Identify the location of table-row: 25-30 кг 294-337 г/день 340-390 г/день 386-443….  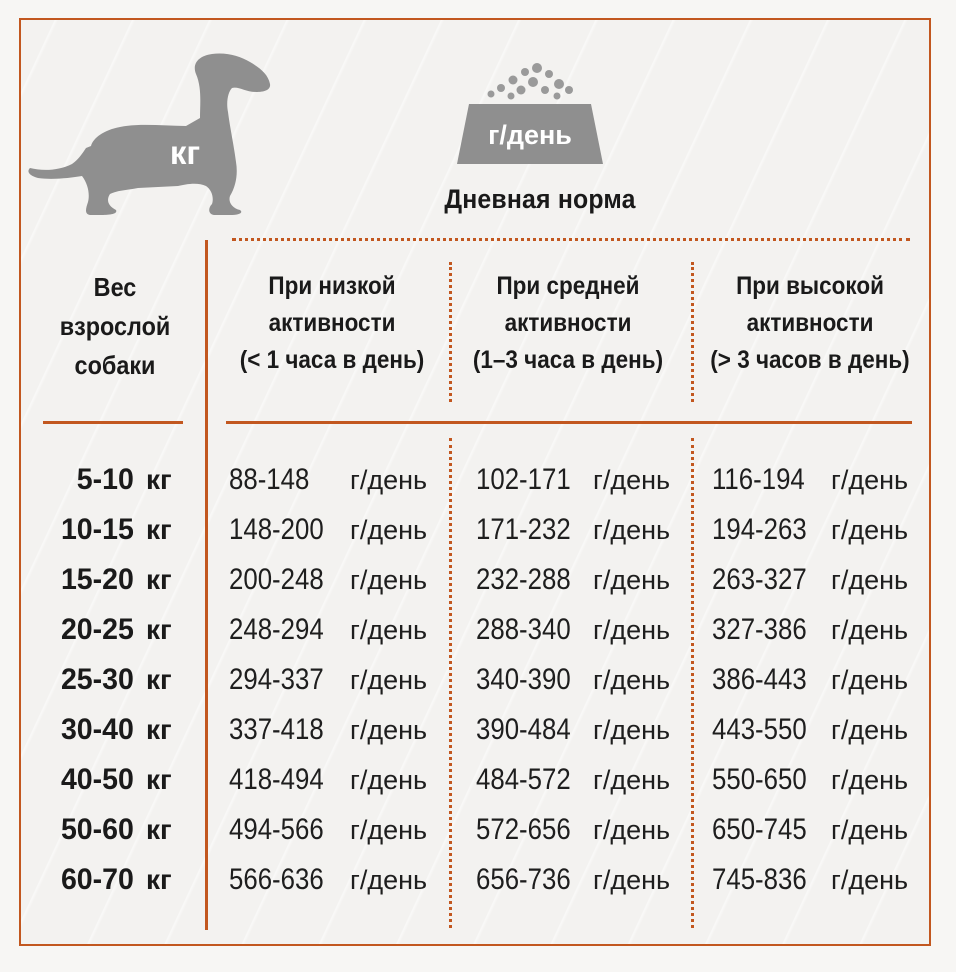
(478, 680).